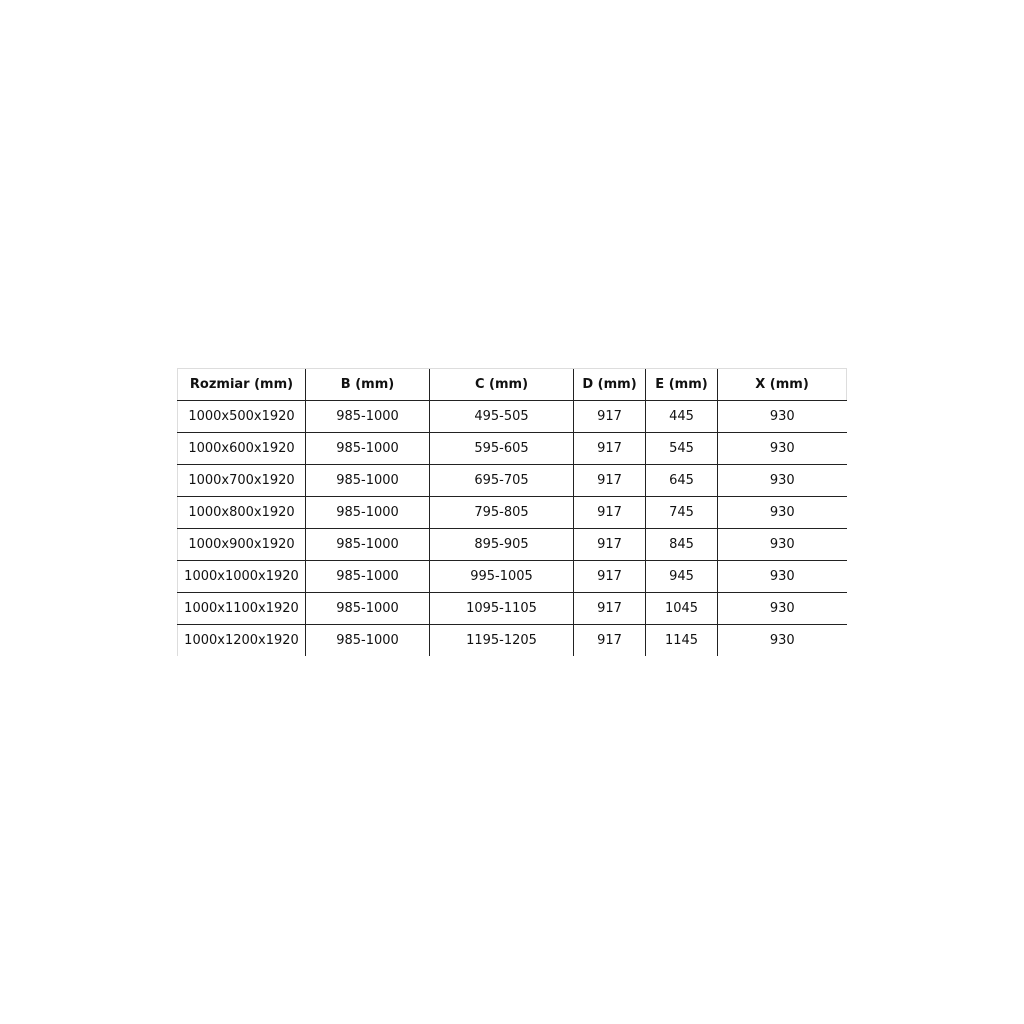 This screenshot has width=1024, height=1024. What do you see at coordinates (609, 384) in the screenshot?
I see `column-header: D (mm)` at bounding box center [609, 384].